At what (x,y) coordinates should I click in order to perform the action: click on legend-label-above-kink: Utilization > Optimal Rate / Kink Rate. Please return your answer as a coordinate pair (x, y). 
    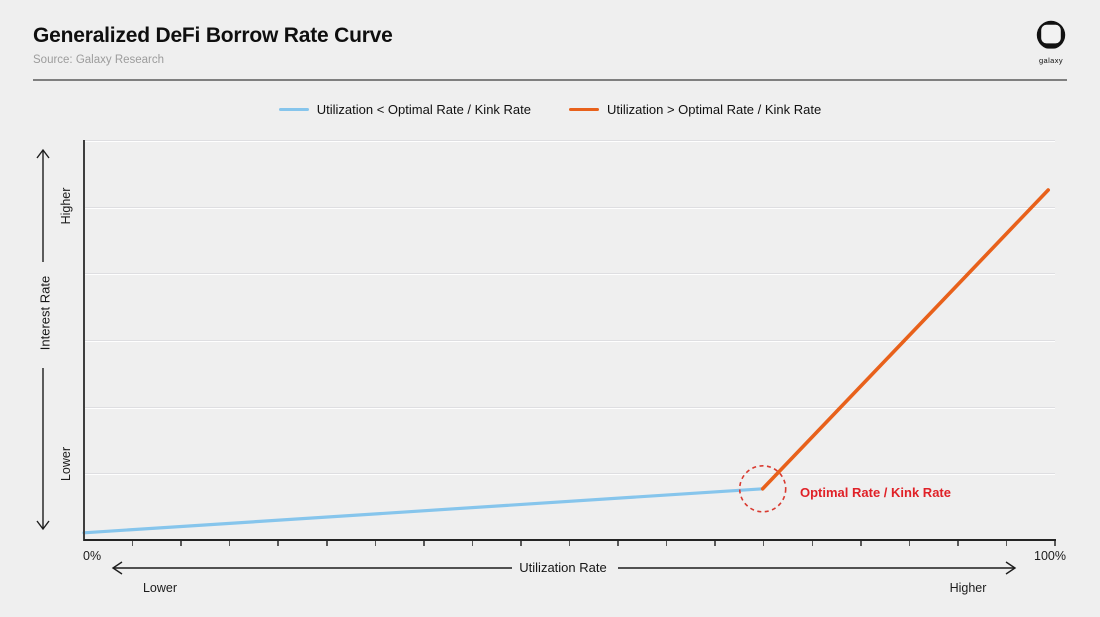
    Looking at the image, I should click on (714, 109).